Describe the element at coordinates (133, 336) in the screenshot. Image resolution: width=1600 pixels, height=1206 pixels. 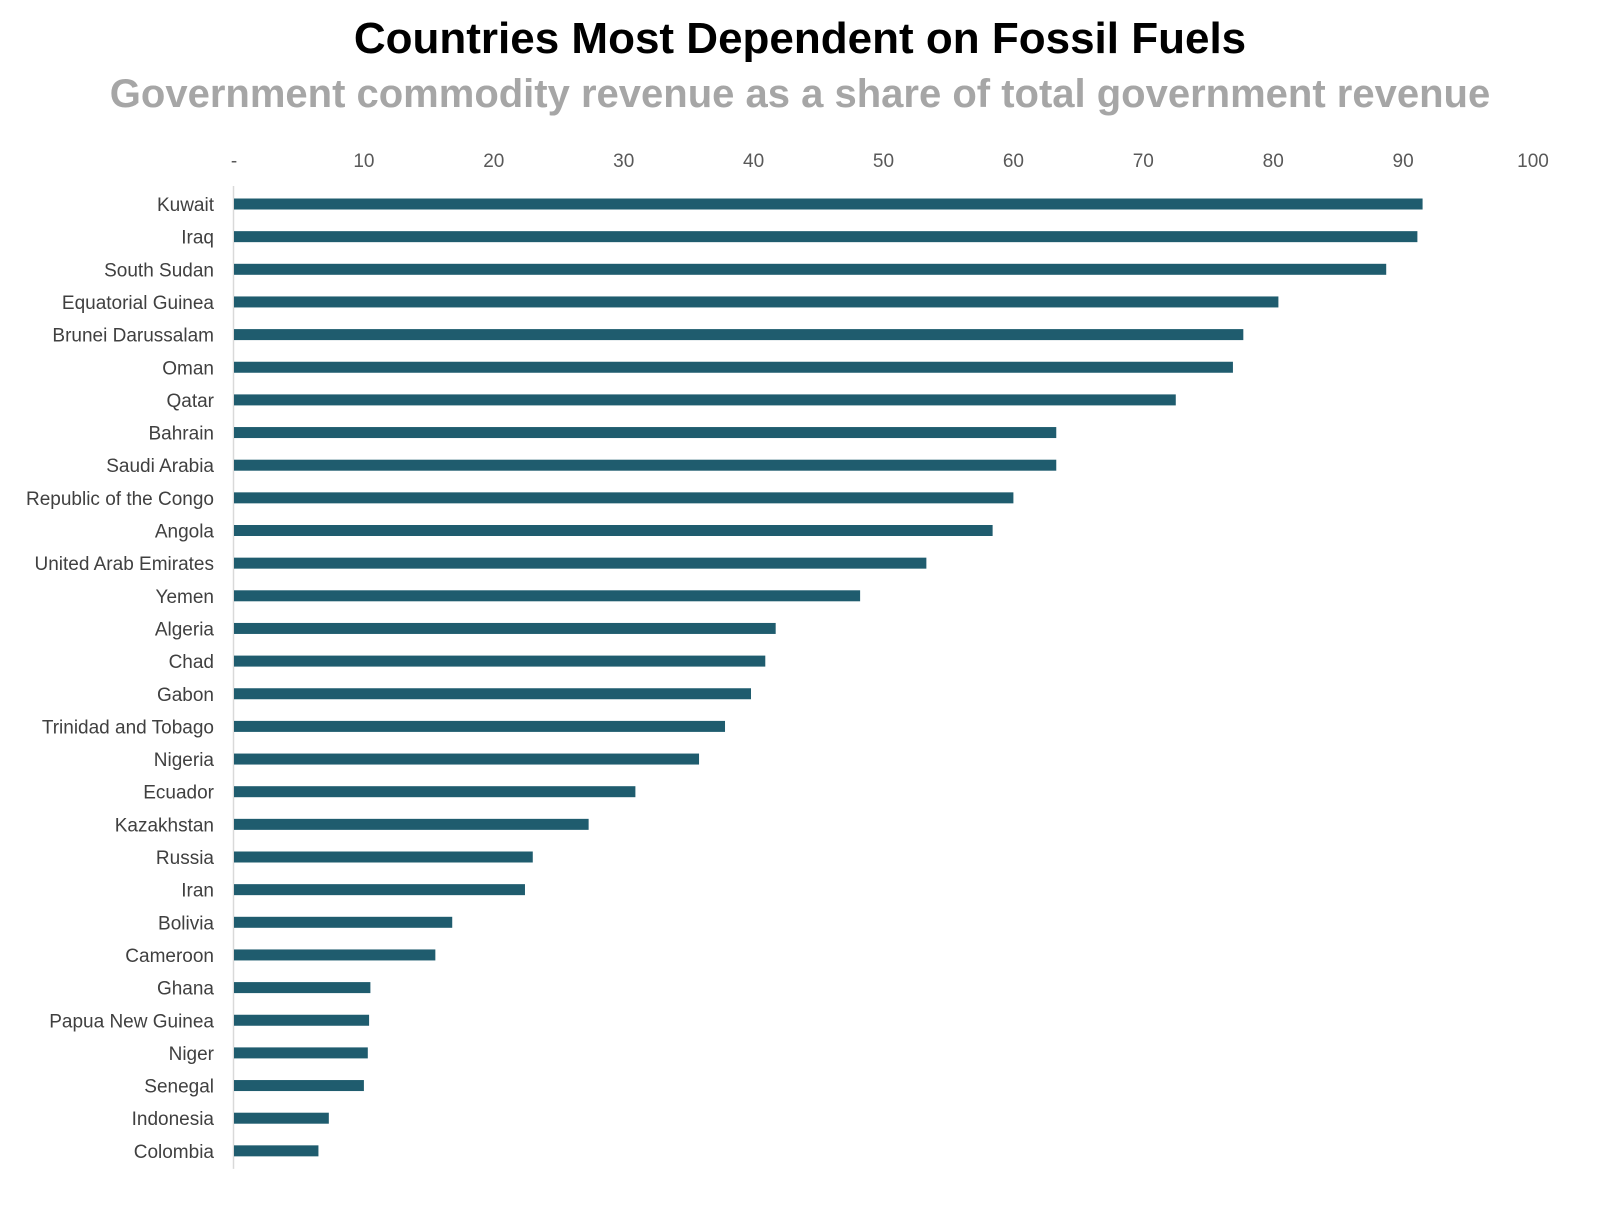
I see `category-label: Brunei Darussalam` at that location.